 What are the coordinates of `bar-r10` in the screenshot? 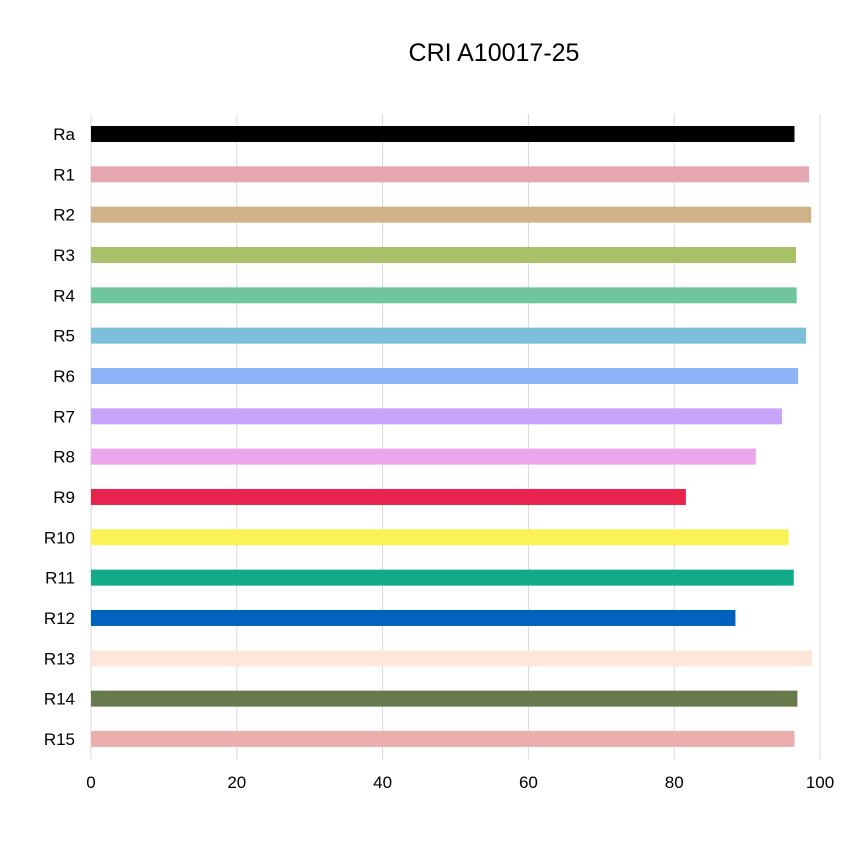 It's located at (440, 537).